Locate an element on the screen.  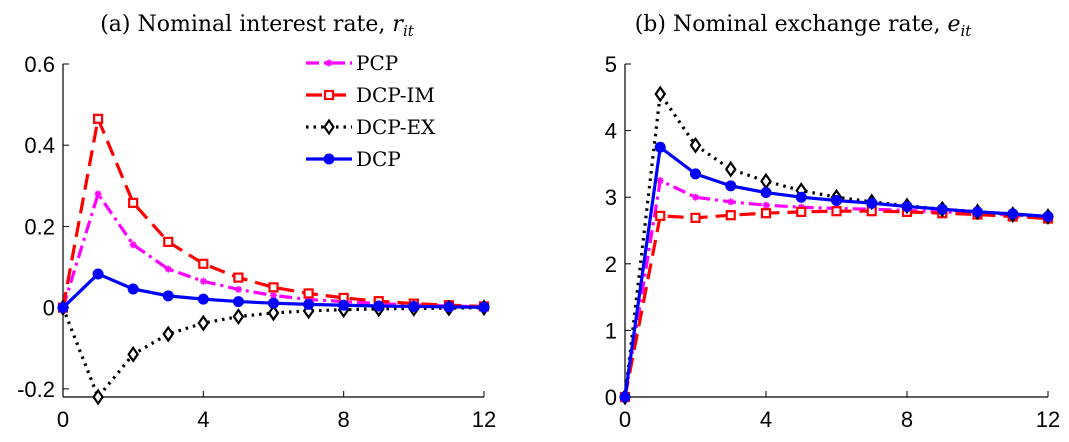
panel-b-x-tick-label: 4 is located at coordinates (766, 419).